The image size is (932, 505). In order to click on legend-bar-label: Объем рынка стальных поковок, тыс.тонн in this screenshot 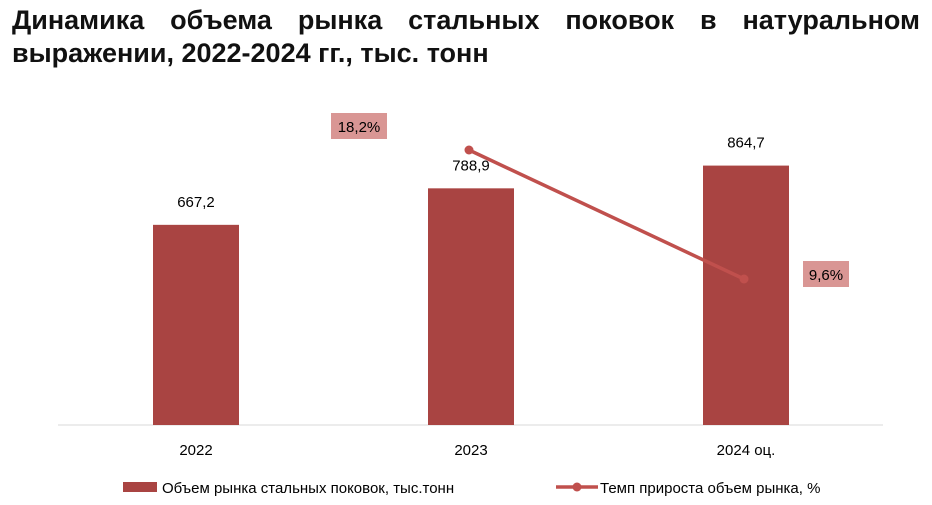, I will do `click(308, 488)`.